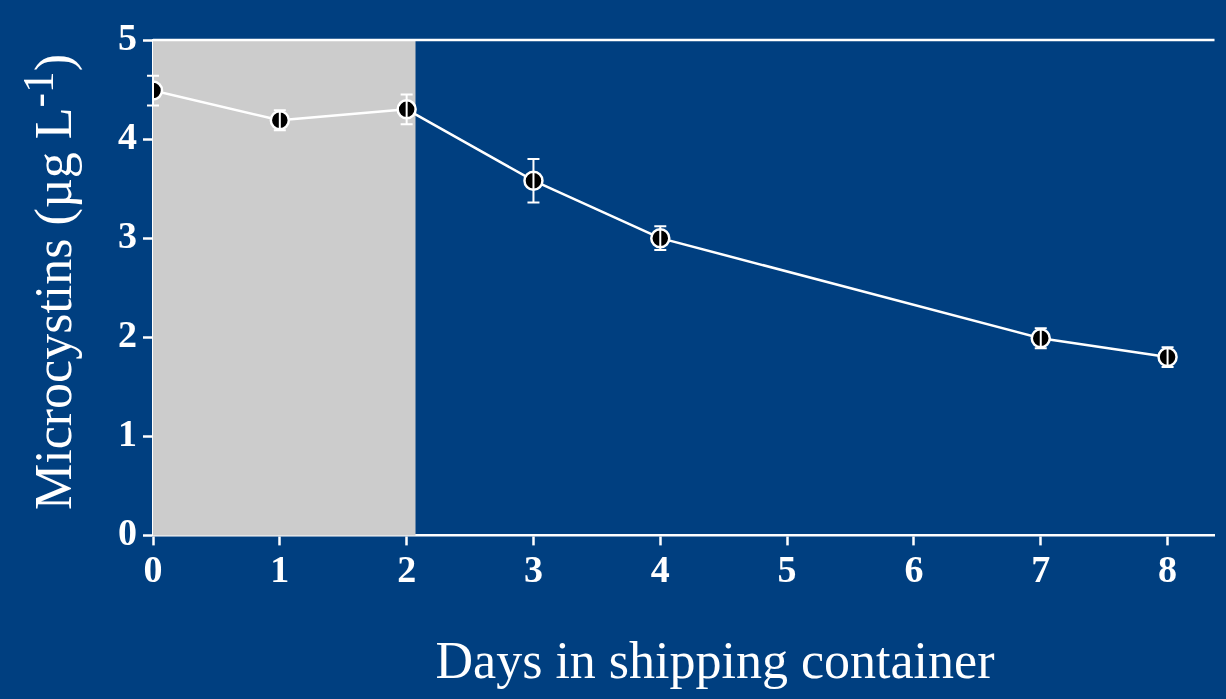 The height and width of the screenshot is (699, 1226). I want to click on x-tick-label: 6, so click(914, 569).